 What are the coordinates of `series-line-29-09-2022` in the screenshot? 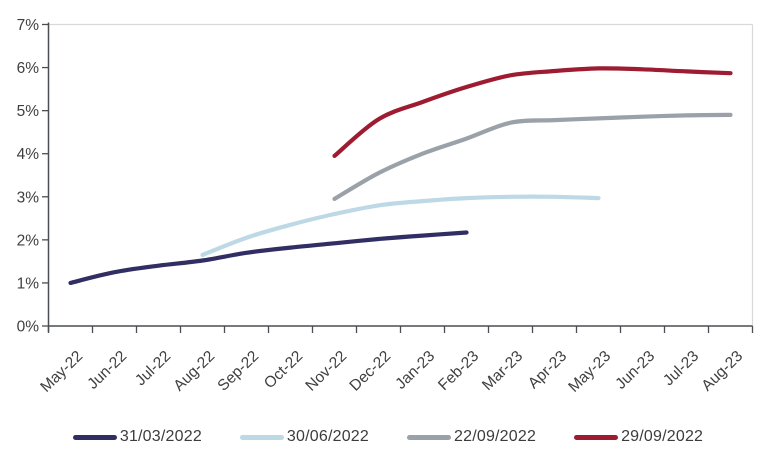 It's located at (532, 112).